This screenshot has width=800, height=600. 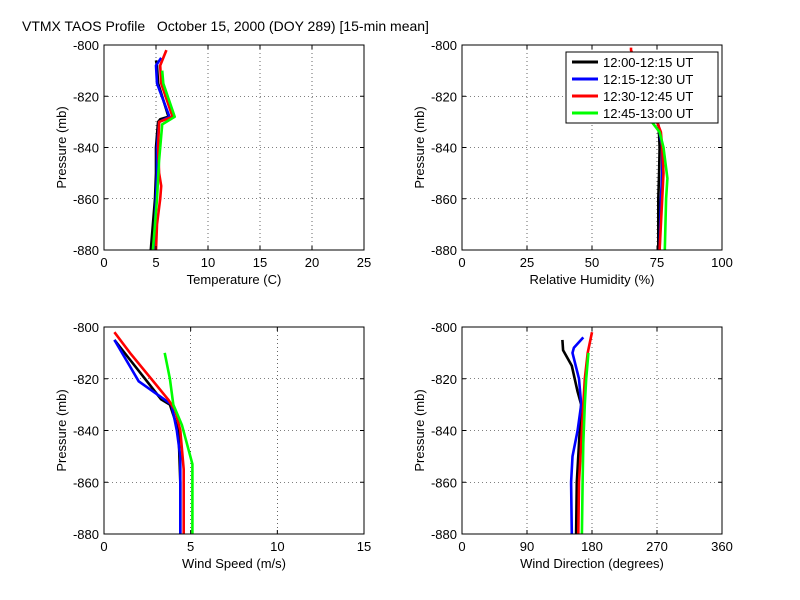 What do you see at coordinates (642, 87) in the screenshot?
I see `legend-box` at bounding box center [642, 87].